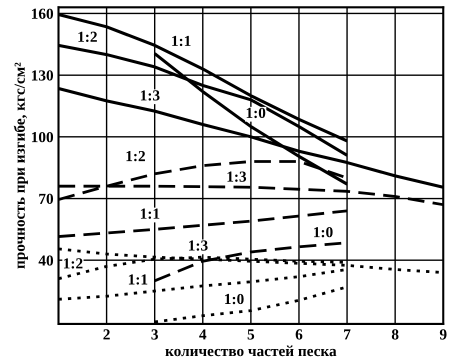 The image size is (450, 364). Describe the element at coordinates (154, 334) in the screenshot. I see `x-tick-label: 3` at that location.